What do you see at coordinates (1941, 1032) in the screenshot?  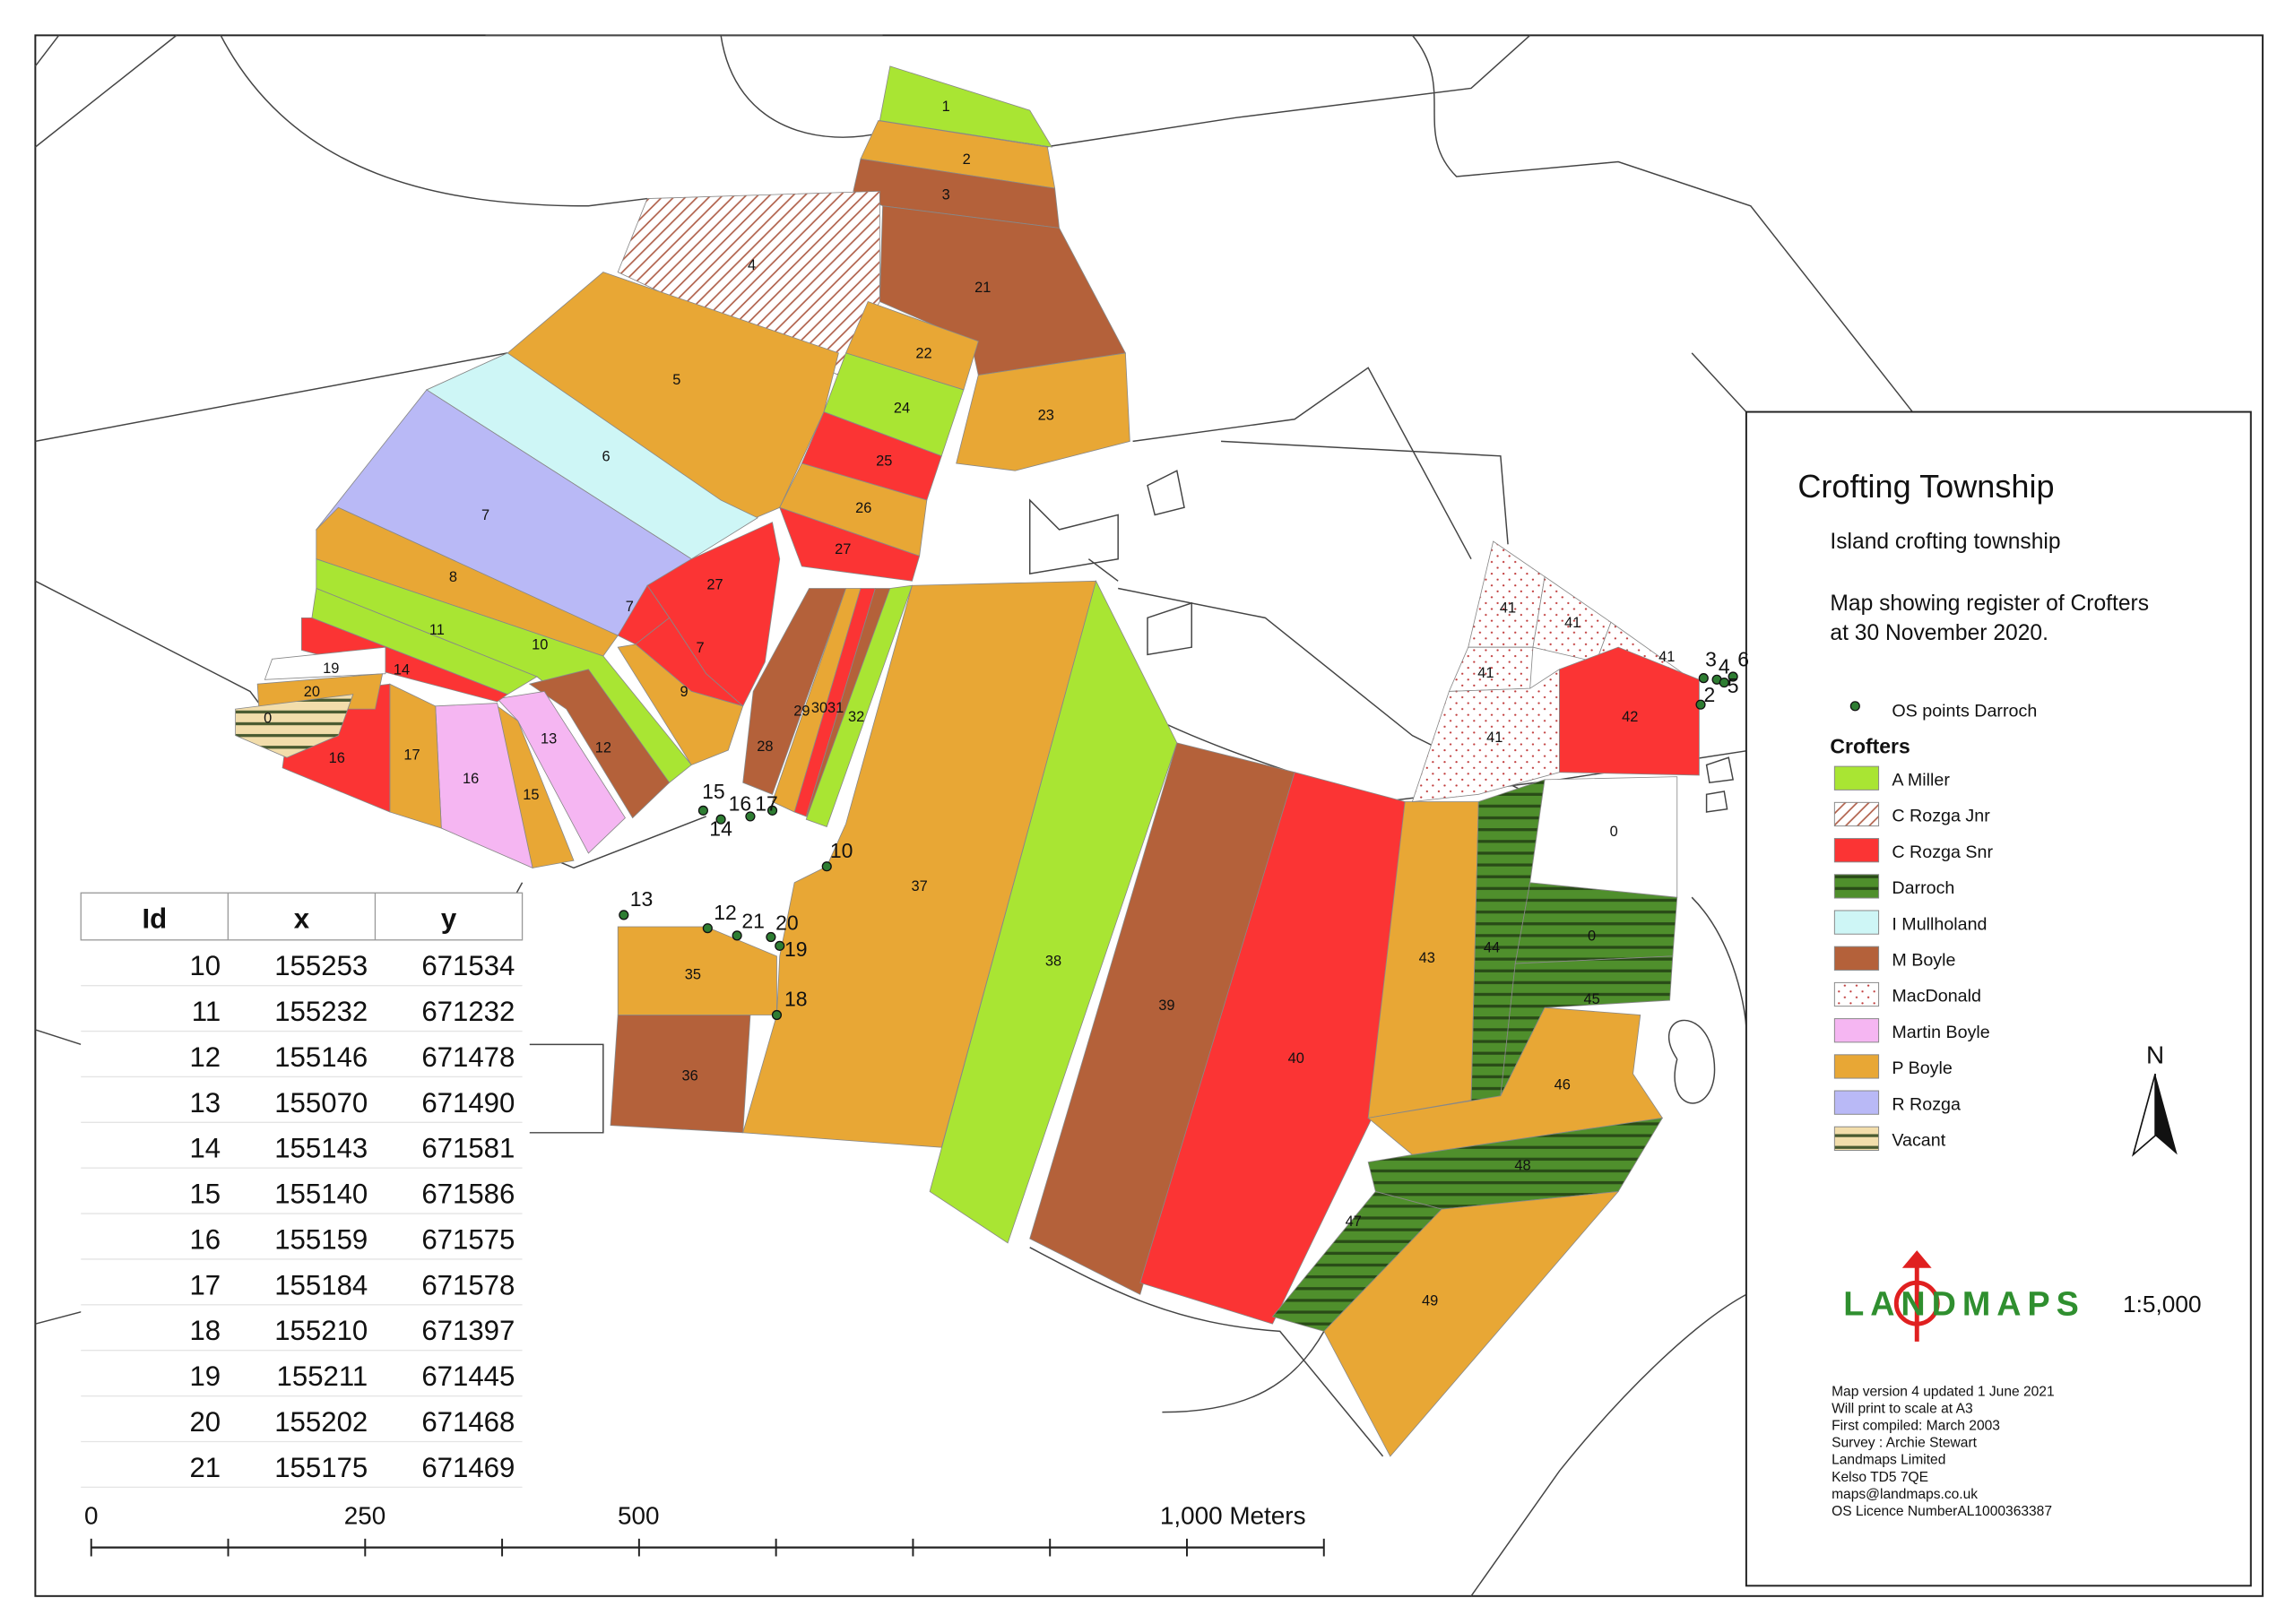 I see `legend-label: Martin Boyle` at bounding box center [1941, 1032].